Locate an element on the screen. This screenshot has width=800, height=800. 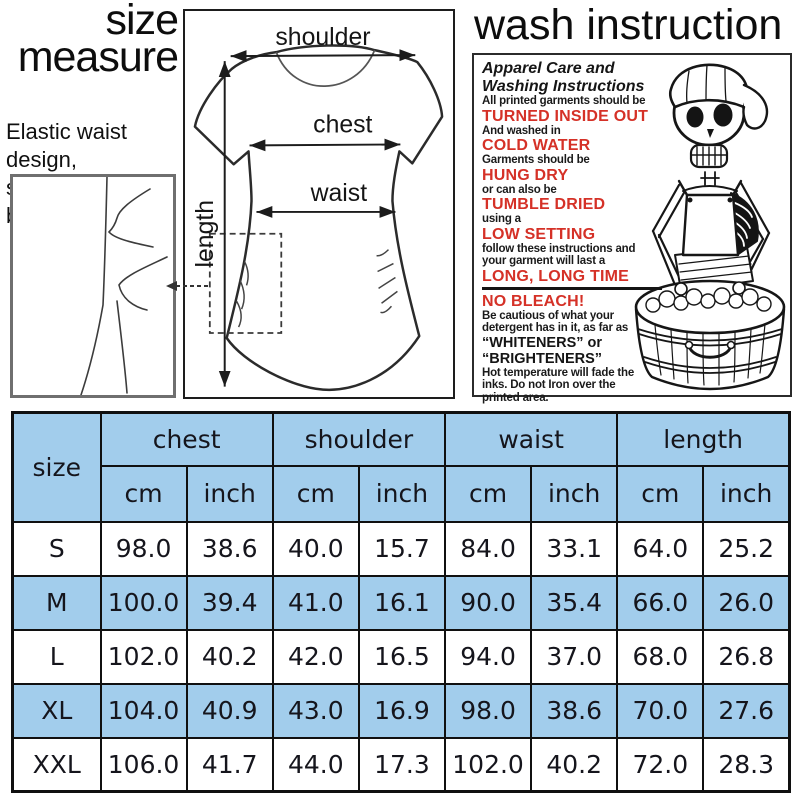
cell-shoulder-inch: 16.5 is located at coordinates (402, 656).